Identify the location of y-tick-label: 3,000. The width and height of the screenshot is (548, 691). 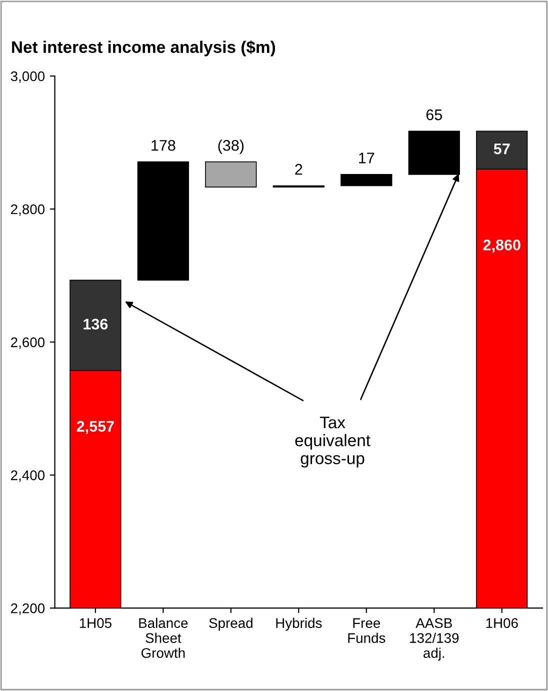
(27, 77).